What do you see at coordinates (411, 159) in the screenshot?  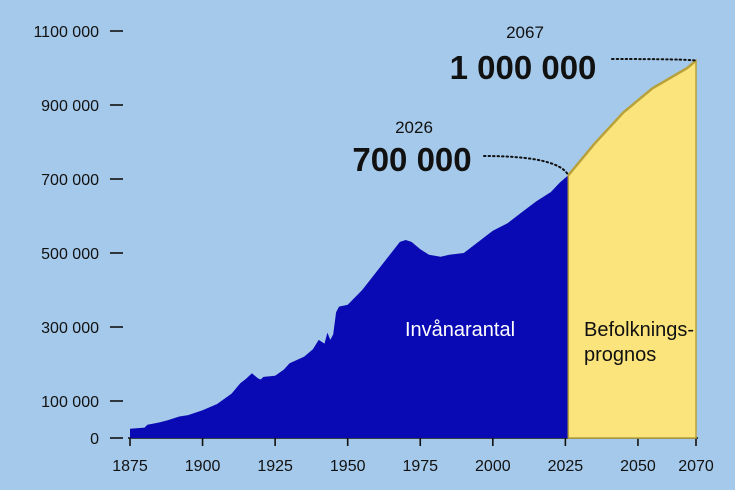 I see `annotation-value: 700 000` at bounding box center [411, 159].